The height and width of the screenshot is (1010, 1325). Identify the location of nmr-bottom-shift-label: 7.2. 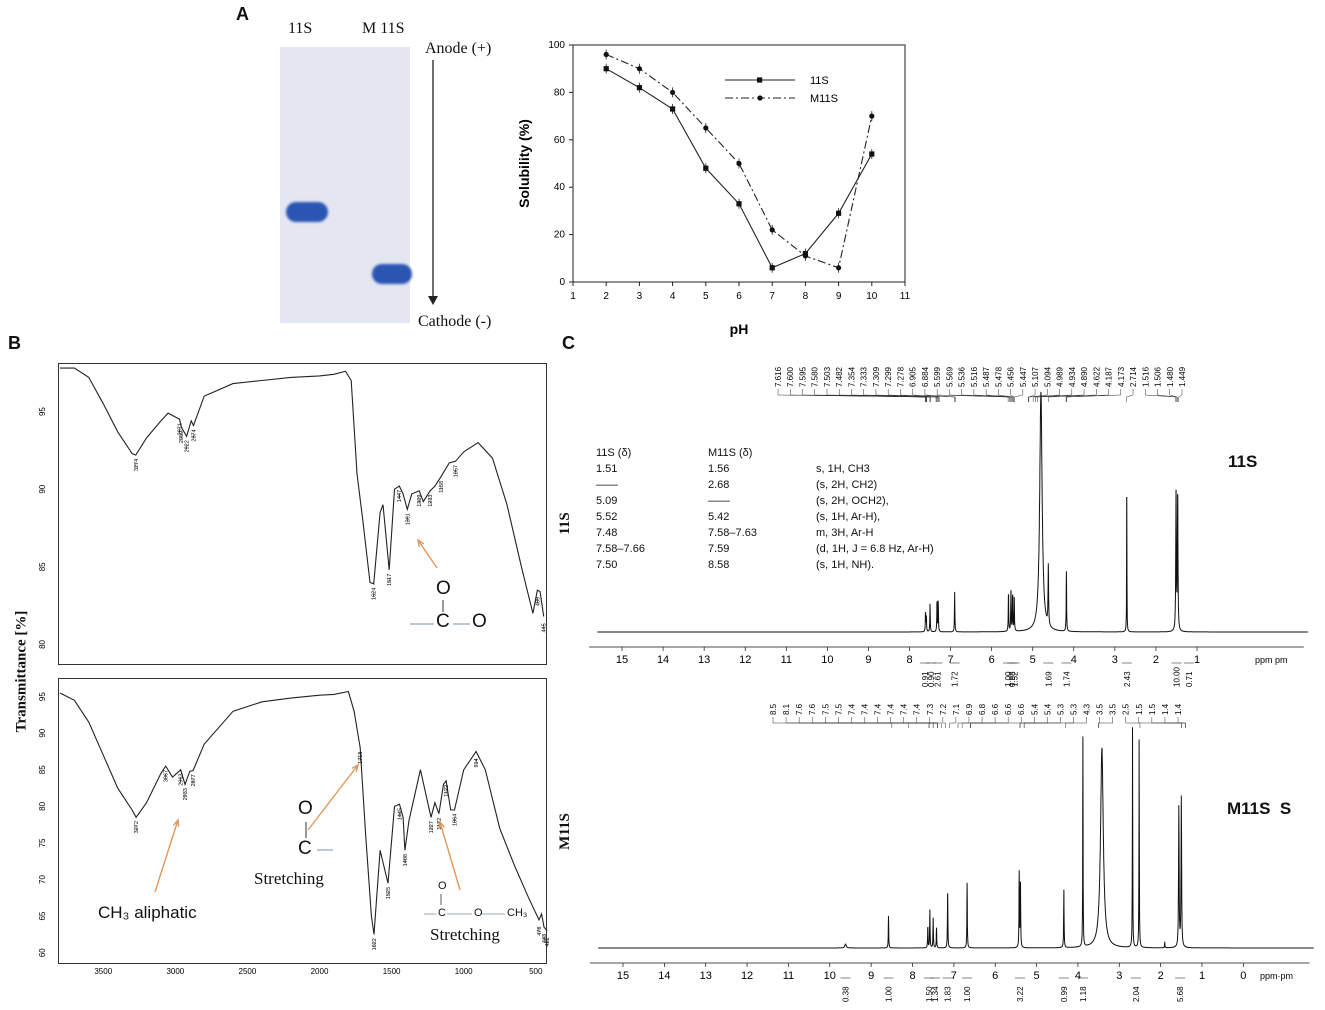
(943, 709).